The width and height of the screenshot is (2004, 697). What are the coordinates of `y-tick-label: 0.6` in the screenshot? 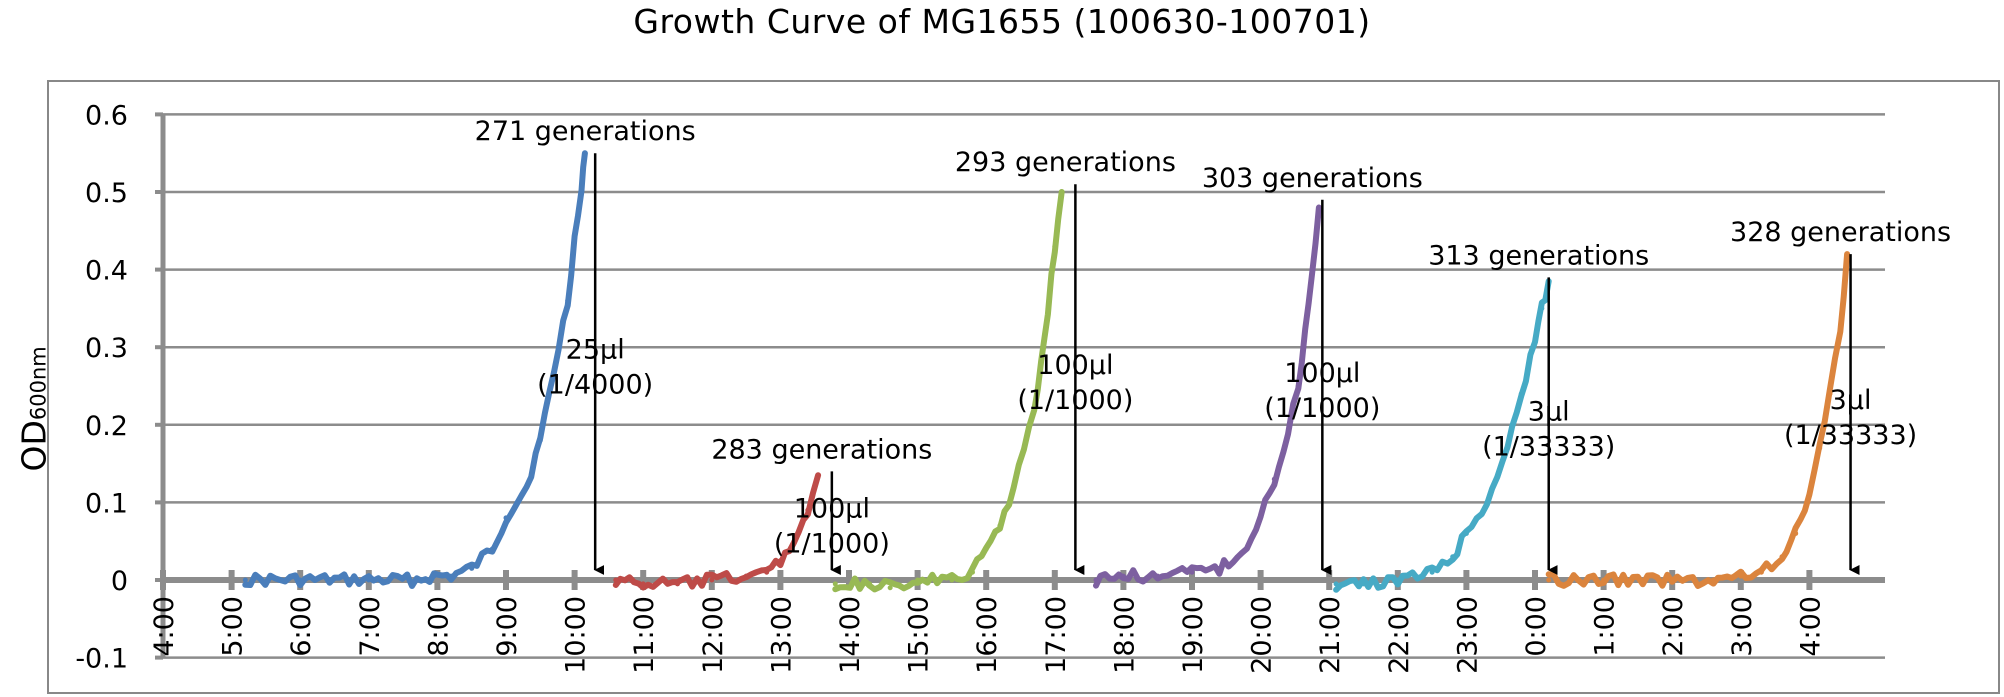 It's located at (106, 115).